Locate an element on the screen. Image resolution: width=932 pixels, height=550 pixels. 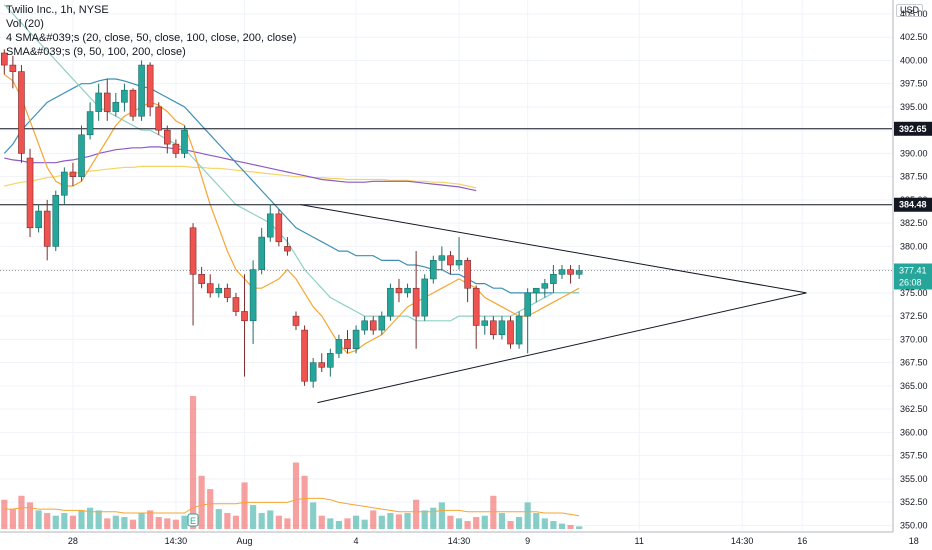
earnings-marker: E is located at coordinates (193, 520).